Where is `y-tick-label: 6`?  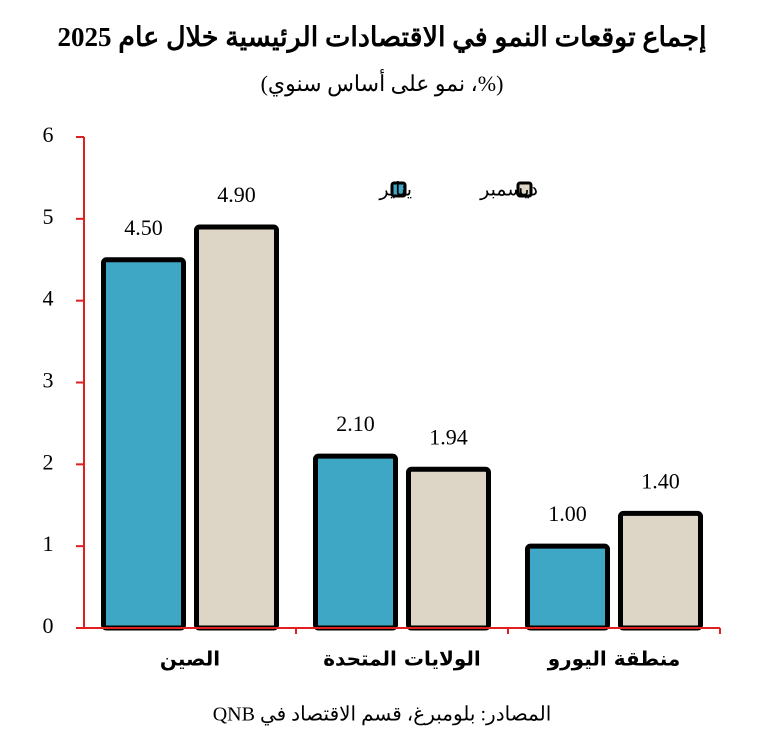
y-tick-label: 6 is located at coordinates (48, 134).